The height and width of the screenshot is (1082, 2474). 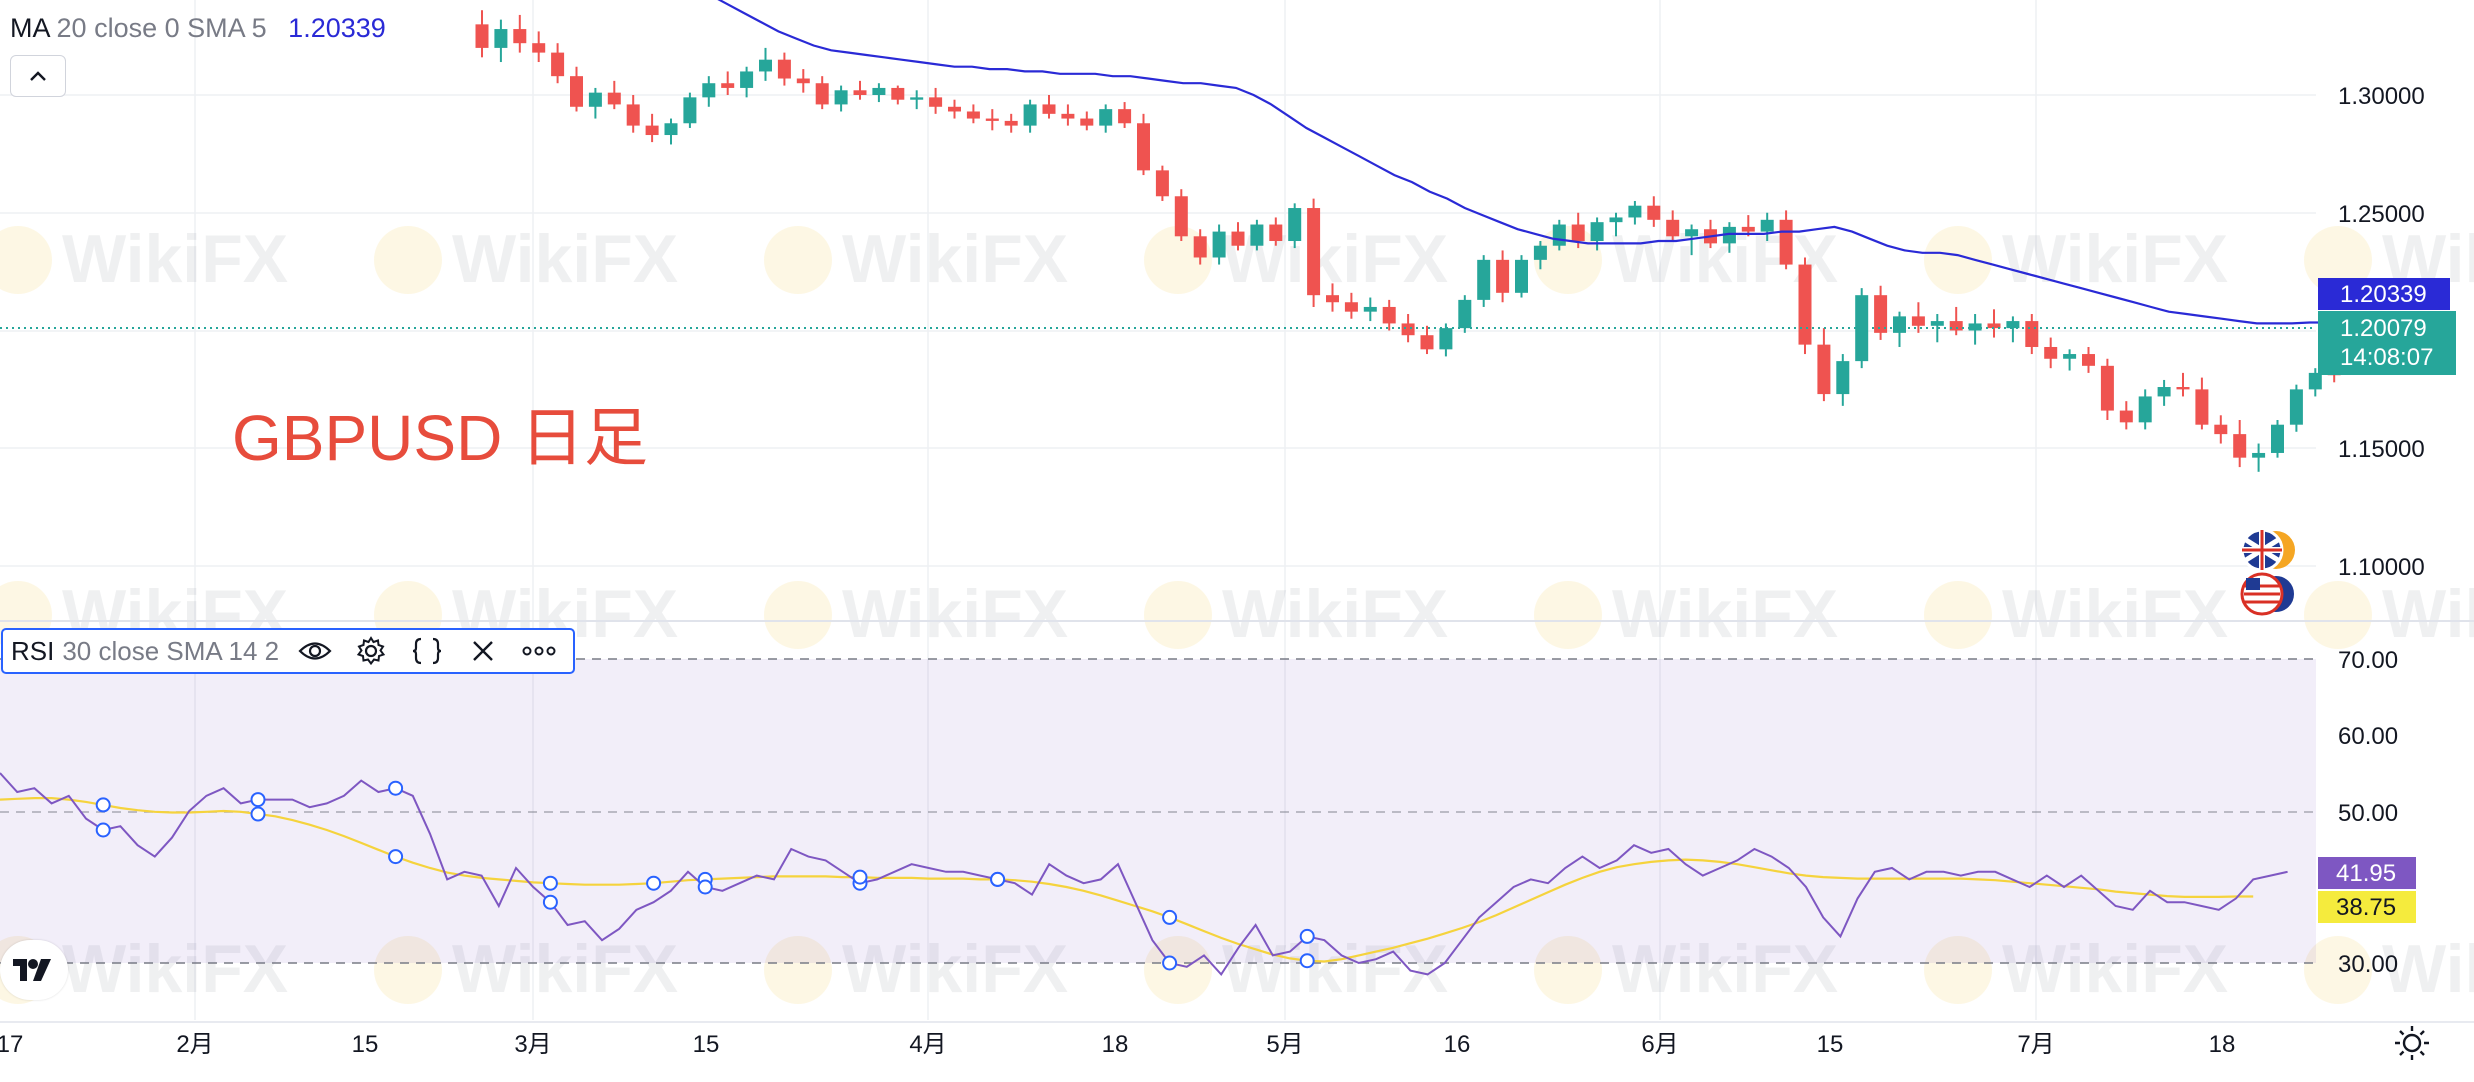 I want to click on flag-gbp-usd-icon, so click(x=2267, y=550).